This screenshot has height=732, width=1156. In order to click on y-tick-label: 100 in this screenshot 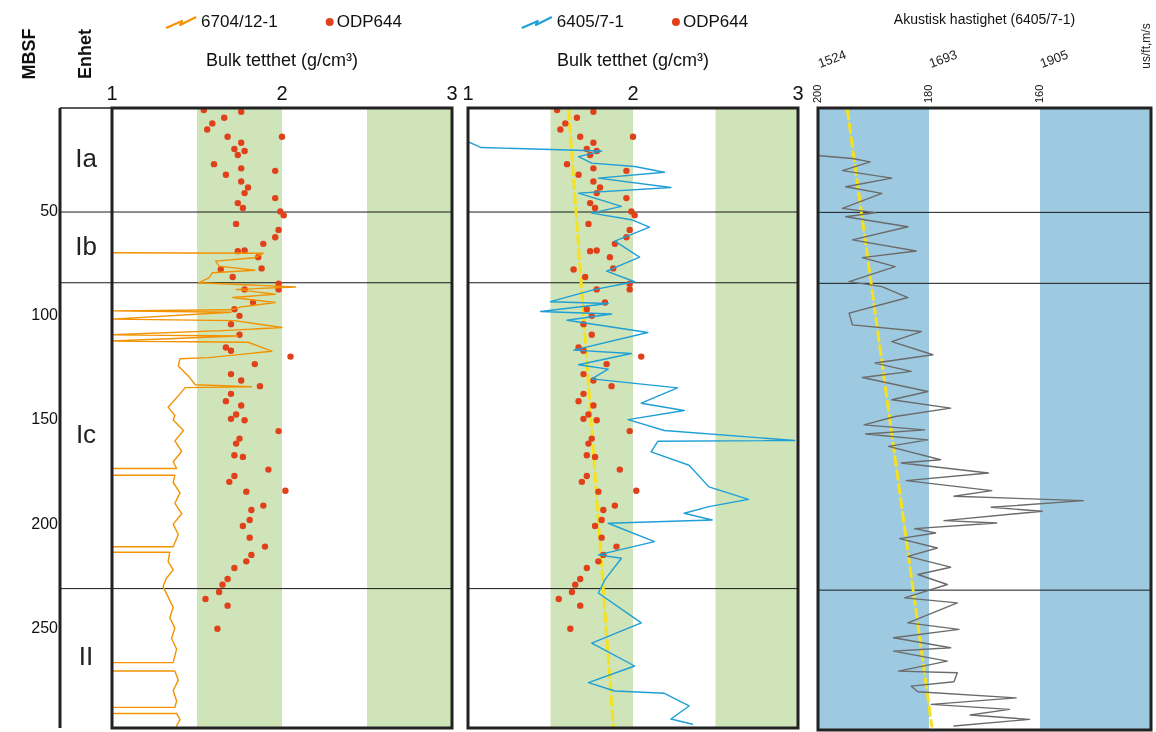, I will do `click(45, 315)`.